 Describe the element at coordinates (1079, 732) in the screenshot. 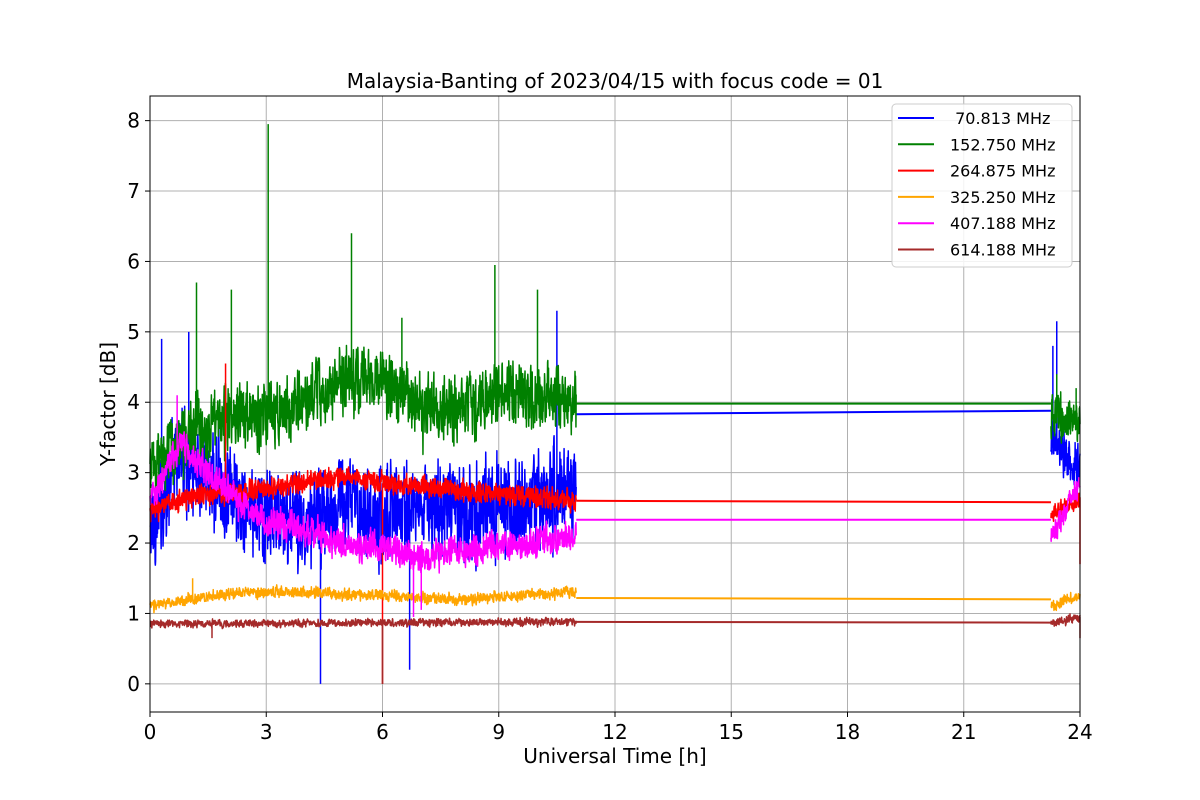

I see `x-tick-label: 24` at that location.